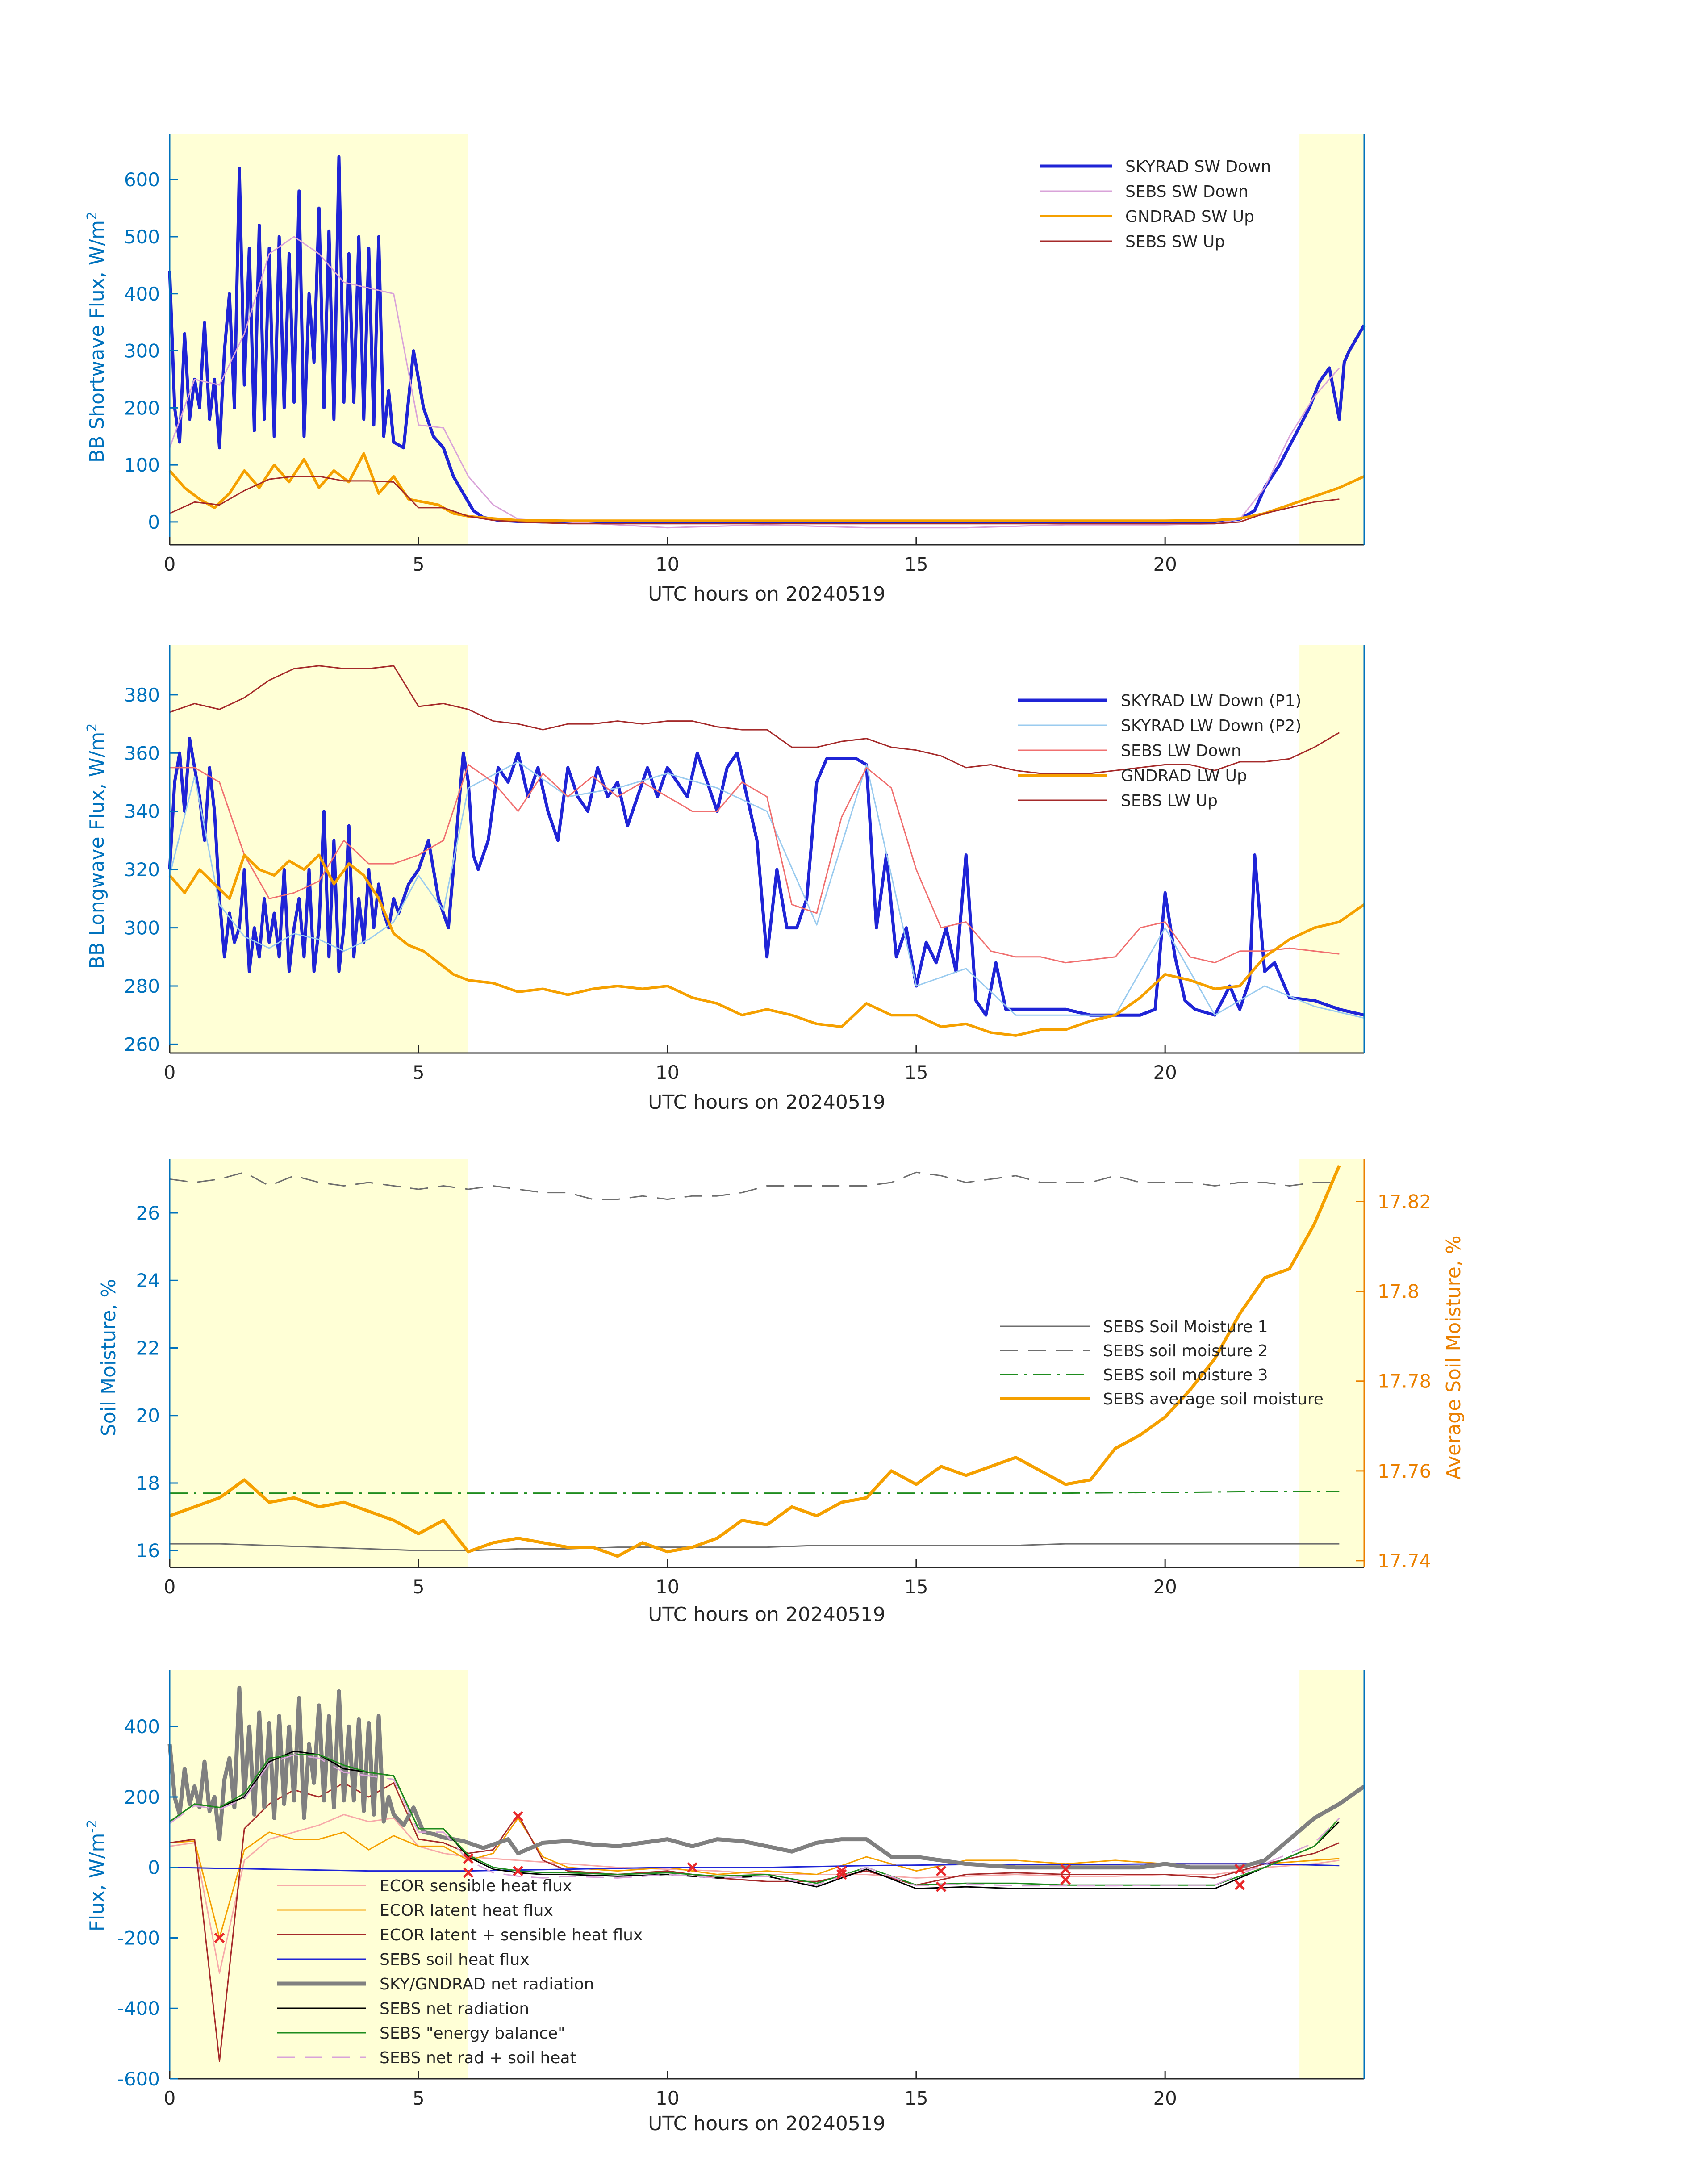 This screenshot has width=1708, height=2177. What do you see at coordinates (148, 1348) in the screenshot?
I see `y-tick-label: 22` at bounding box center [148, 1348].